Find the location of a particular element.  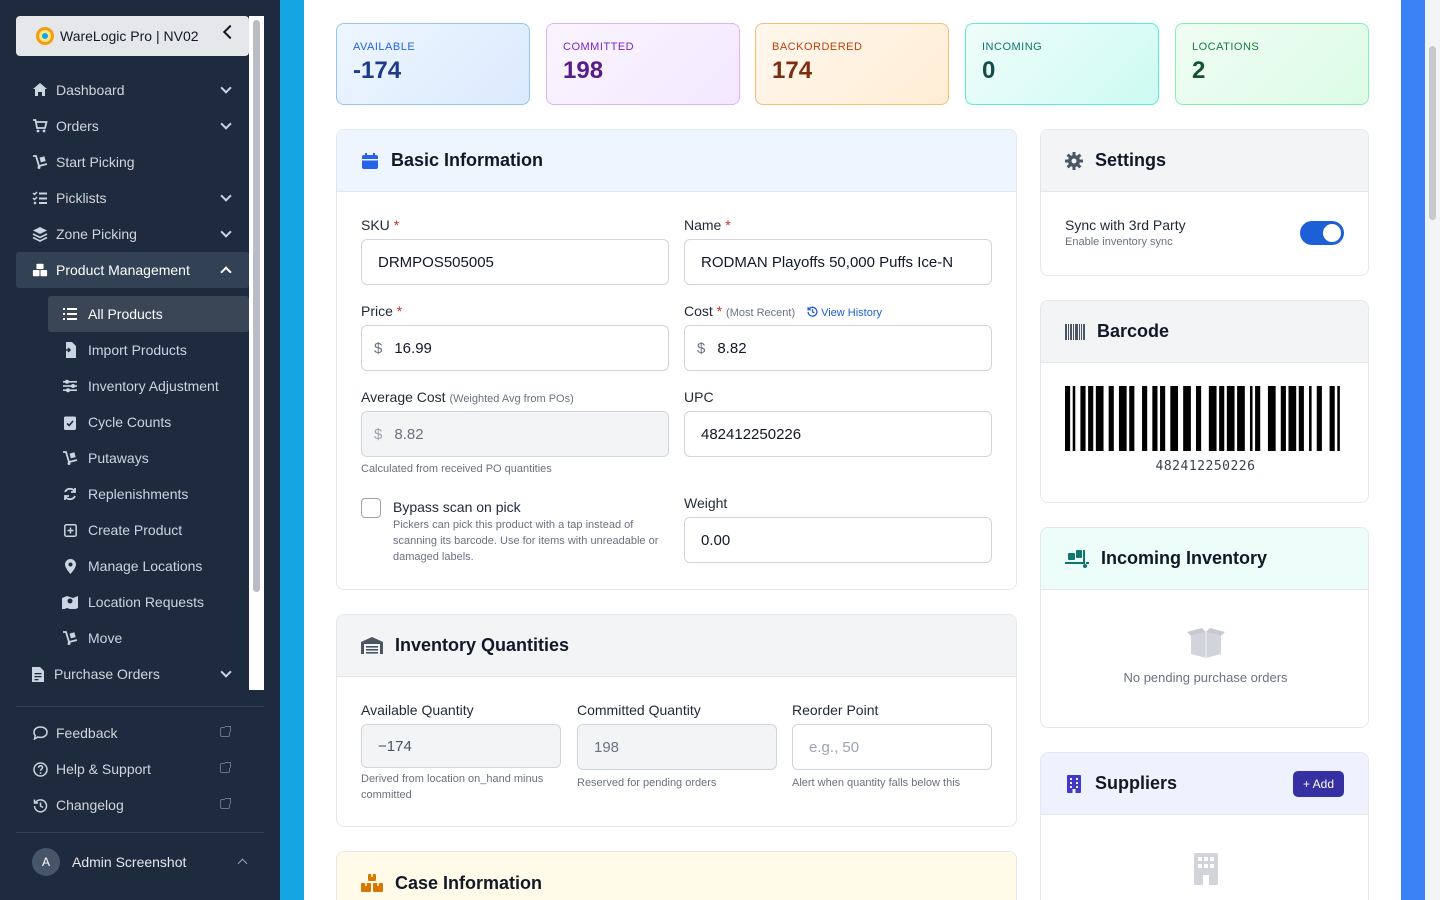

sidebar-subitem-inventory-adjustment: Inventory Adjustment is located at coordinates (148, 386).